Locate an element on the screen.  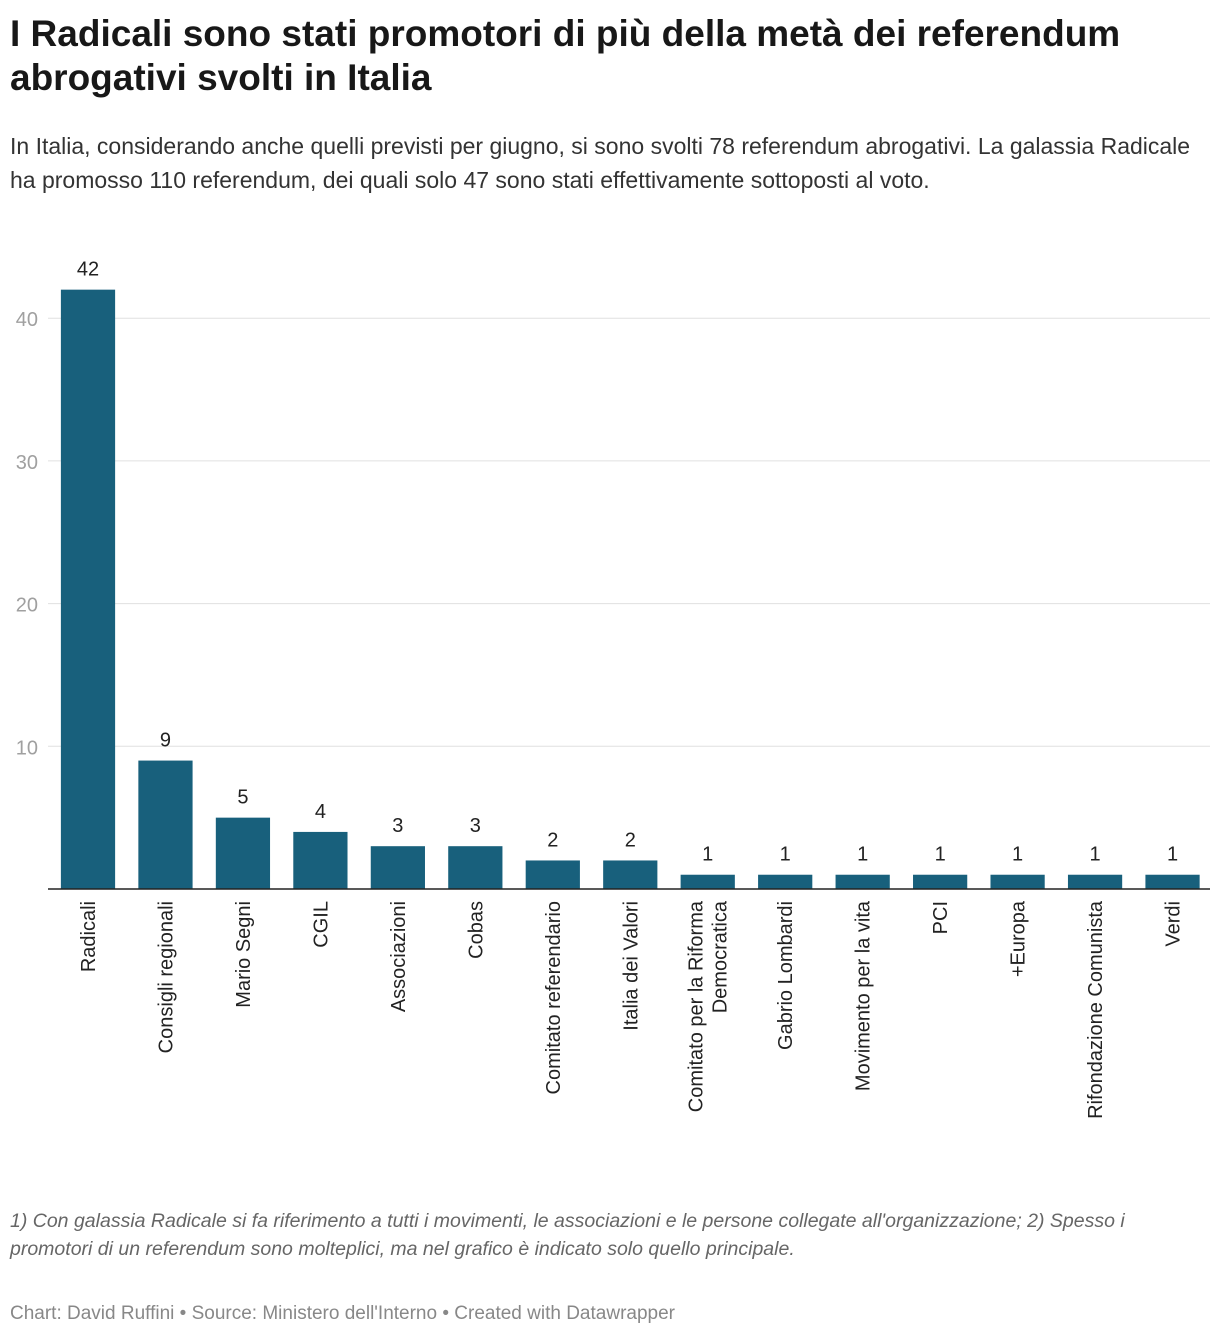
x-category-label: Gabrio Lombardi is located at coordinates (786, 975).